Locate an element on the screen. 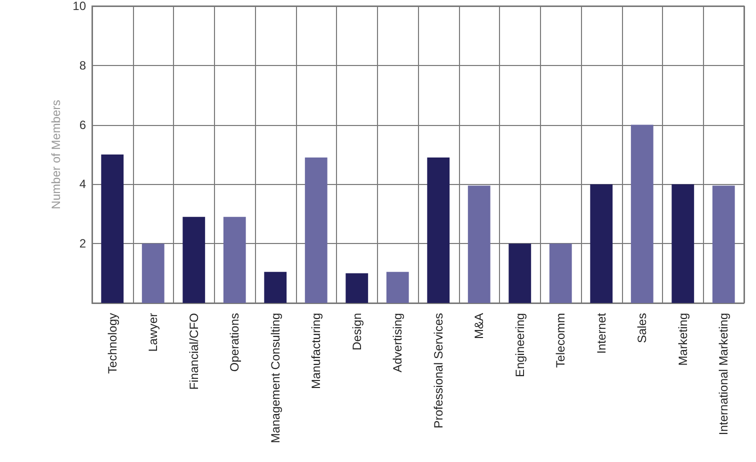 The height and width of the screenshot is (462, 756). x-tick-label: Operations is located at coordinates (235, 342).